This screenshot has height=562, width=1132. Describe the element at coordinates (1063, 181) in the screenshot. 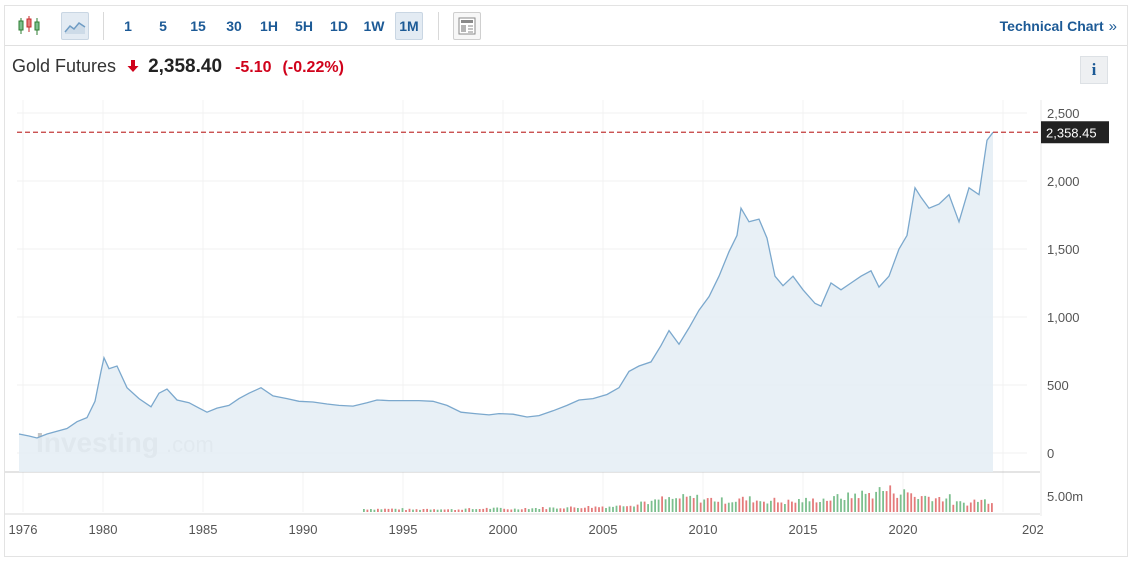

I see `y-tick-label: 2,000` at that location.